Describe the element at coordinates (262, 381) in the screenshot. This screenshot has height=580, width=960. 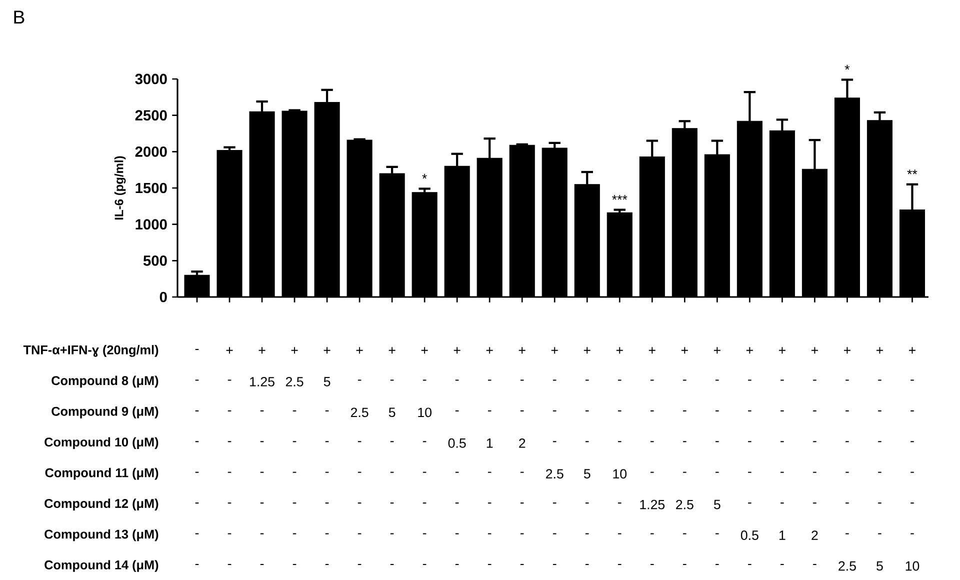
I see `text: 1.25` at that location.